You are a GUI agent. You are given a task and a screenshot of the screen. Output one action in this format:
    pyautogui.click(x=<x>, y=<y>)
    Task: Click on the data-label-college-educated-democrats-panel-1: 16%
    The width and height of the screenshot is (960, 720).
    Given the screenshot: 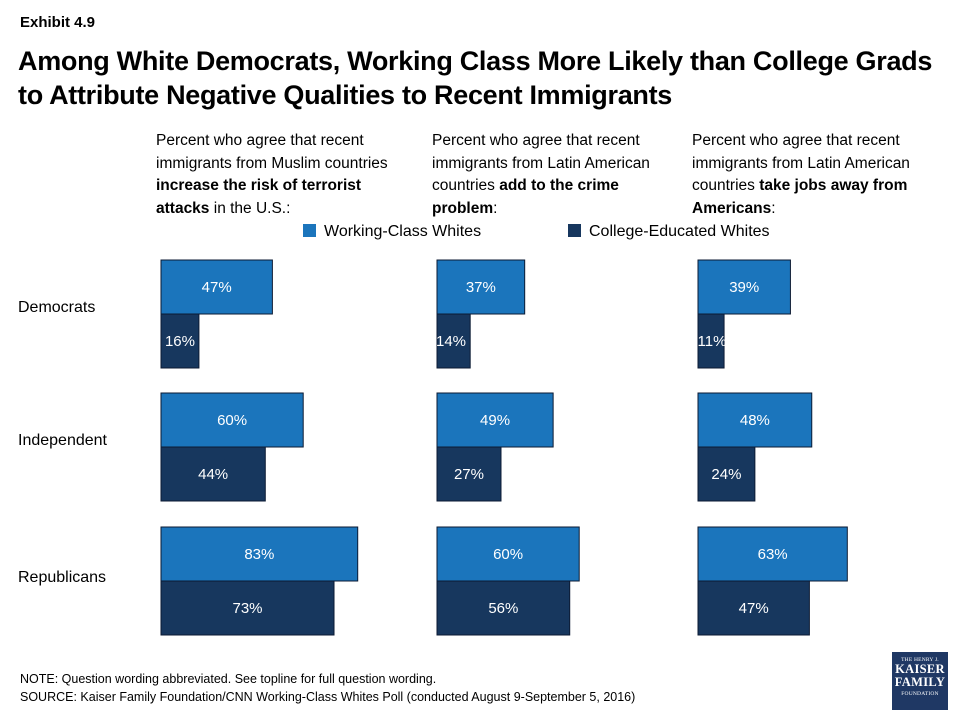 What is the action you would take?
    pyautogui.click(x=180, y=341)
    